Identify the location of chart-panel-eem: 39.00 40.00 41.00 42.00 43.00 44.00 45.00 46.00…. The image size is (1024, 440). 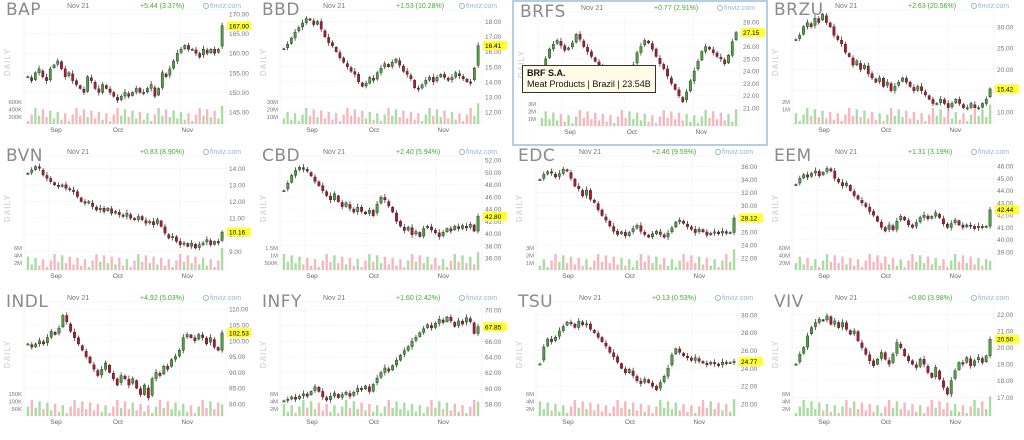
(896, 219).